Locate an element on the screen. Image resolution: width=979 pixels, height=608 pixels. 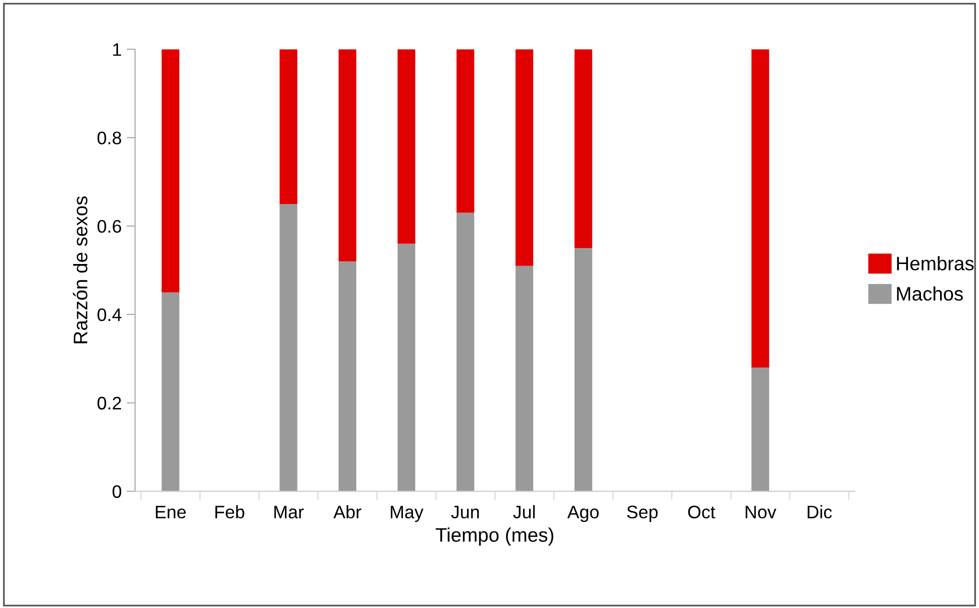
y-tick-label: 0.4 is located at coordinates (110, 315).